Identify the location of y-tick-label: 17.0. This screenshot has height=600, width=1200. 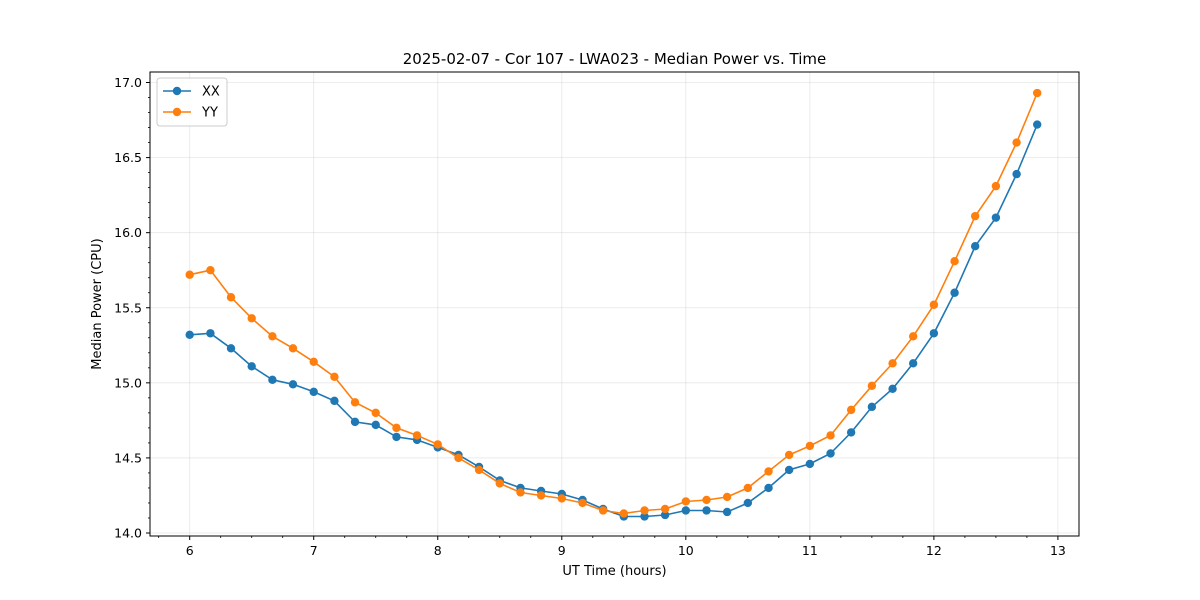
(128, 82).